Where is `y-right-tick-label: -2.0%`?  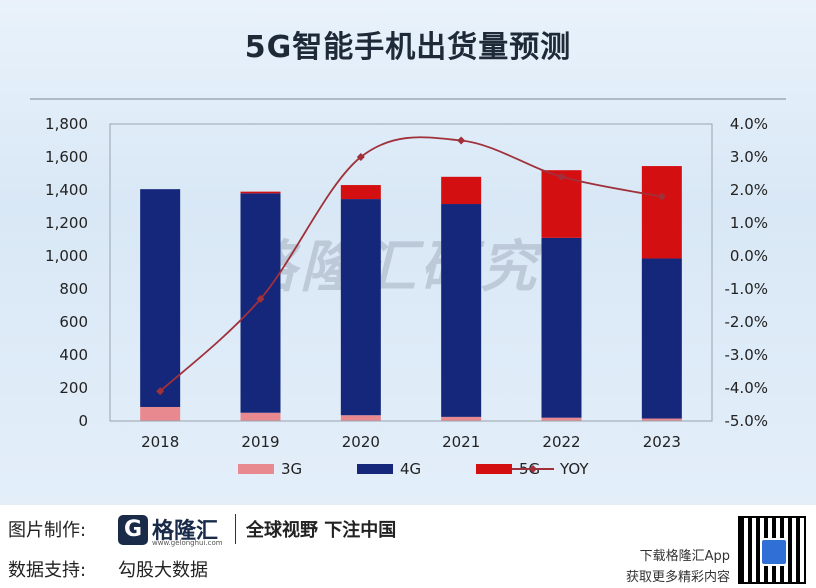 y-right-tick-label: -2.0% is located at coordinates (746, 322).